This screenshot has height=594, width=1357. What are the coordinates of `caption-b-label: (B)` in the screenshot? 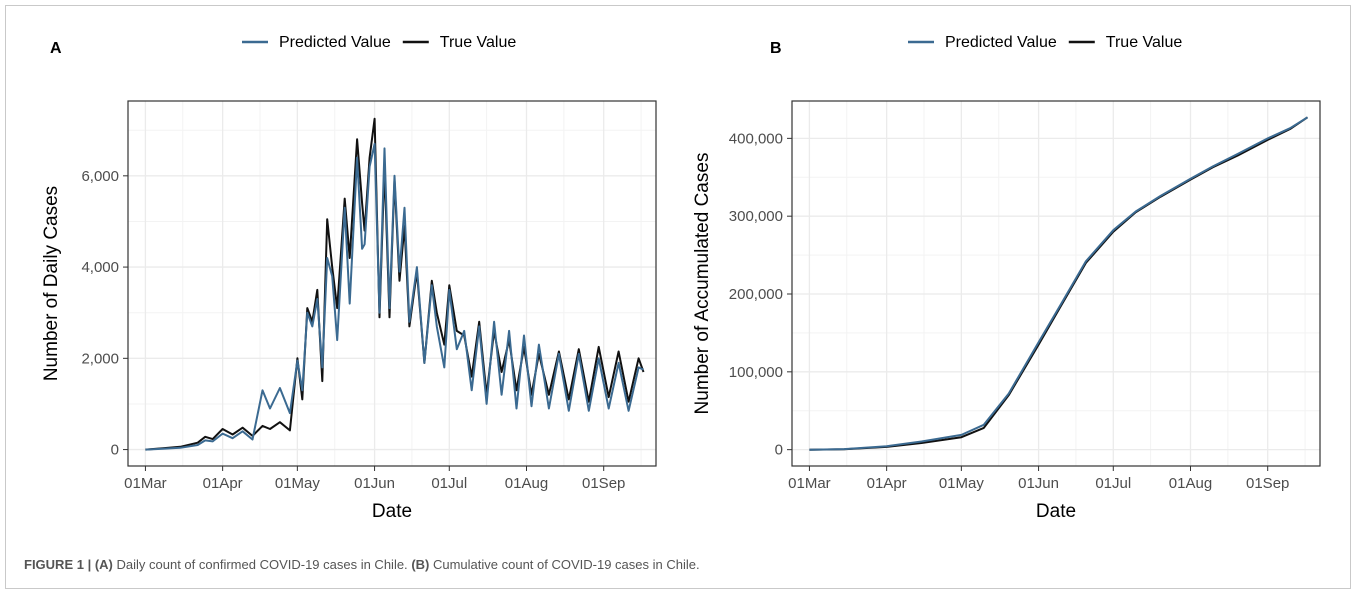 It's located at (420, 564).